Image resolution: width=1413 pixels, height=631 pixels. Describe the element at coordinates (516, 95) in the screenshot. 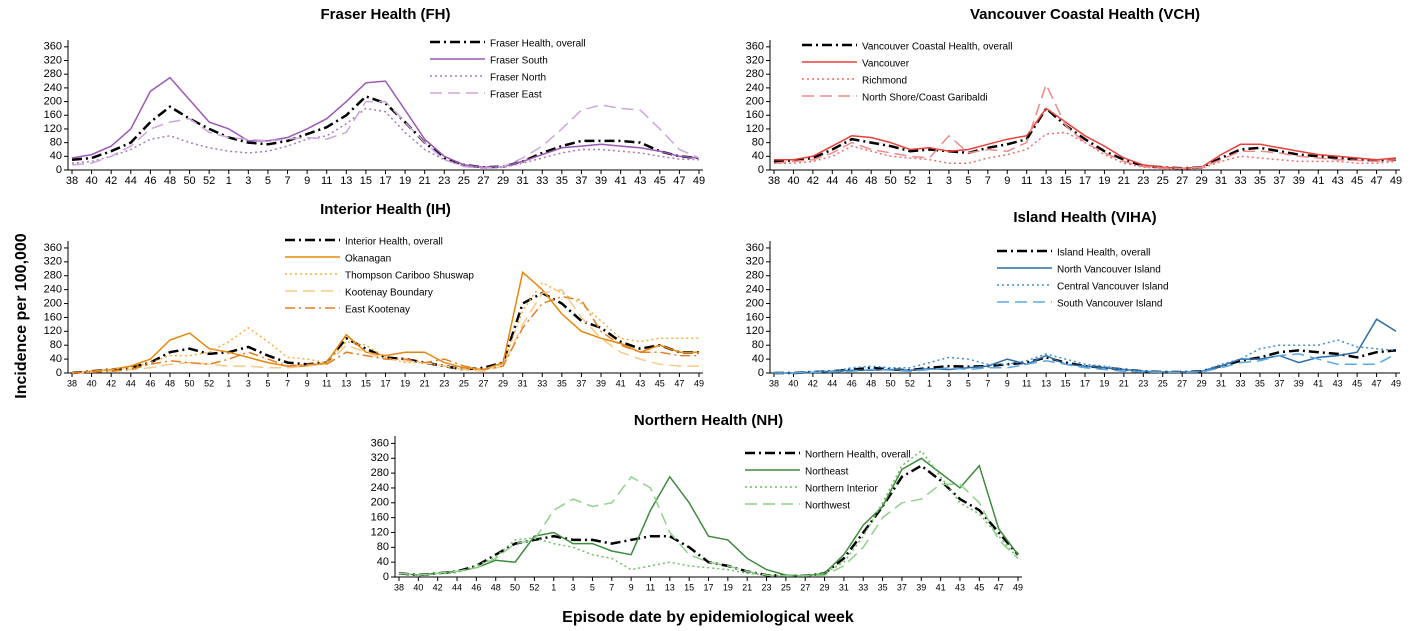

I see `legend-label: Fraser East` at that location.